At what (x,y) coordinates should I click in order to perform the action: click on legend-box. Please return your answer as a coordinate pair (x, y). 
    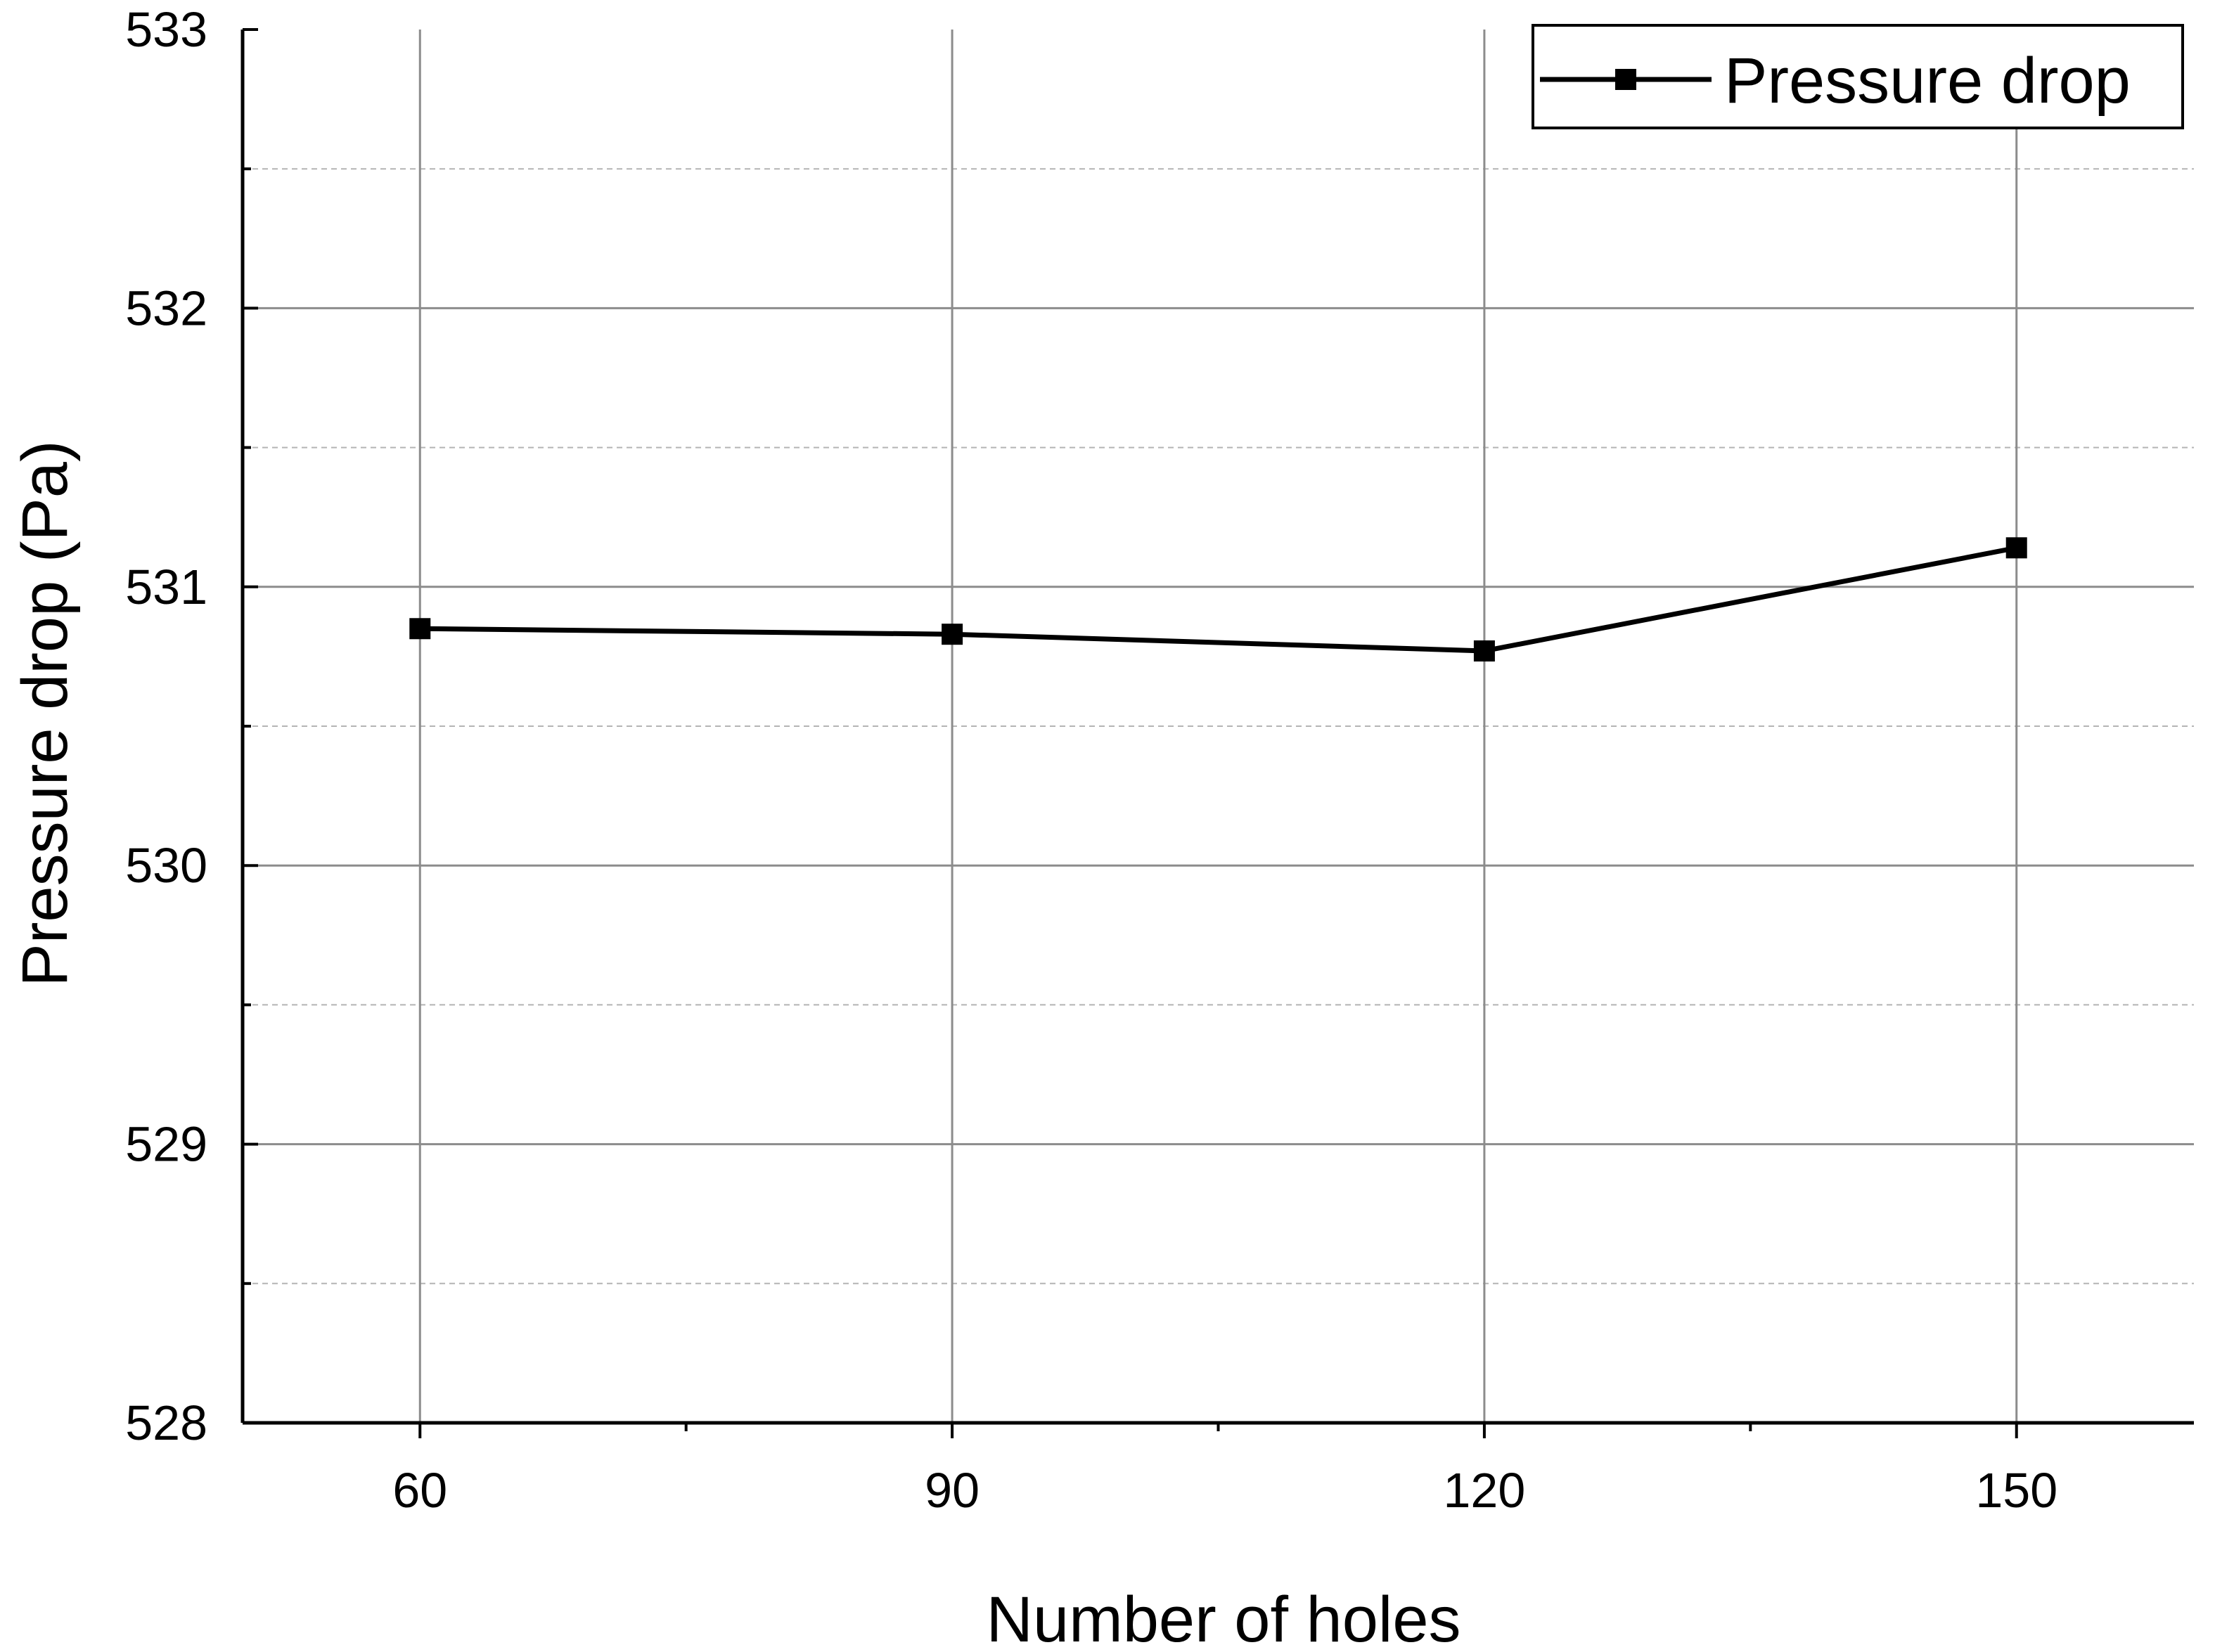
    Looking at the image, I should click on (1858, 76).